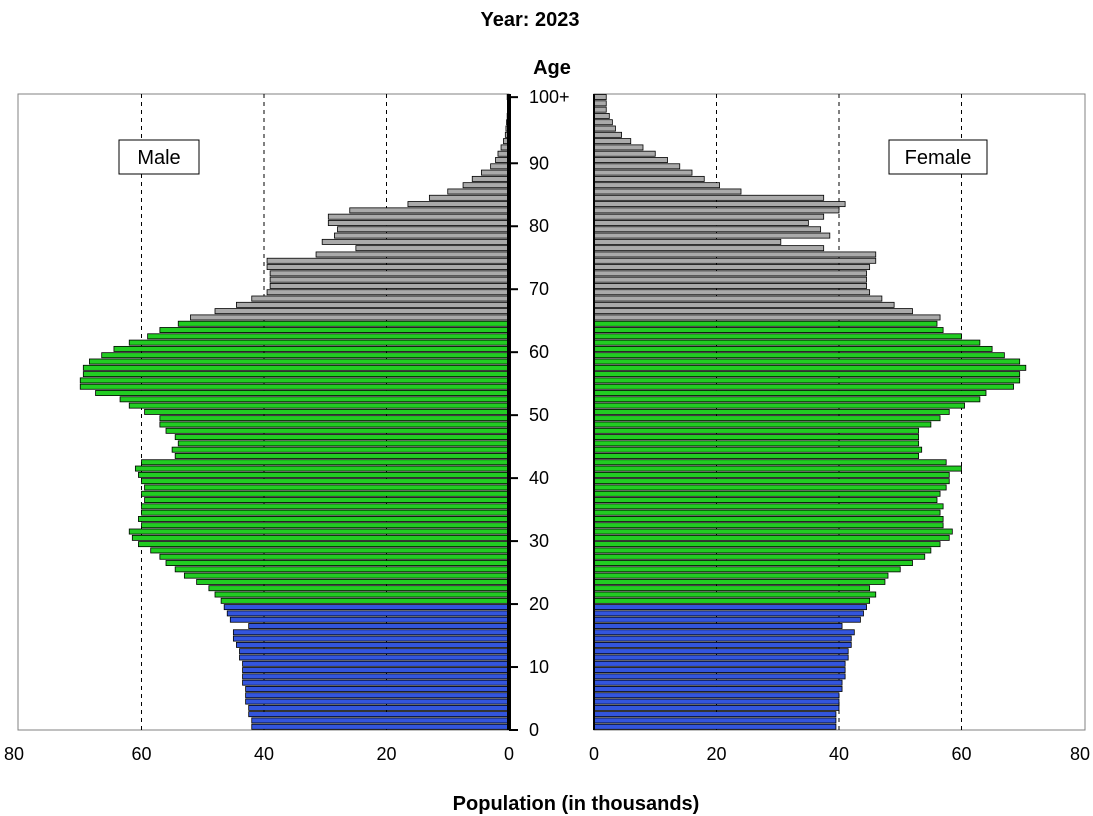 The height and width of the screenshot is (816, 1093). Describe the element at coordinates (539, 667) in the screenshot. I see `age-tick-label: 10` at that location.